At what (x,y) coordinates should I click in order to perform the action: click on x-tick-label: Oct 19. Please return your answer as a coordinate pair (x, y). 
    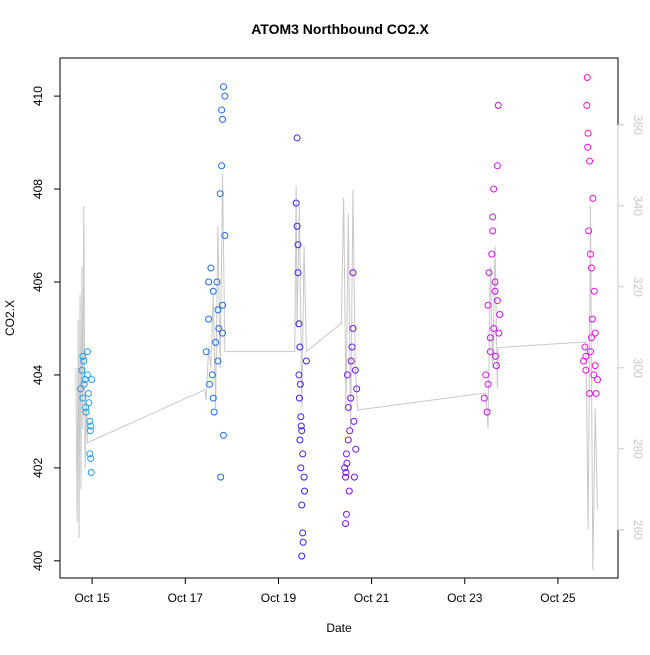
    Looking at the image, I should click on (279, 598).